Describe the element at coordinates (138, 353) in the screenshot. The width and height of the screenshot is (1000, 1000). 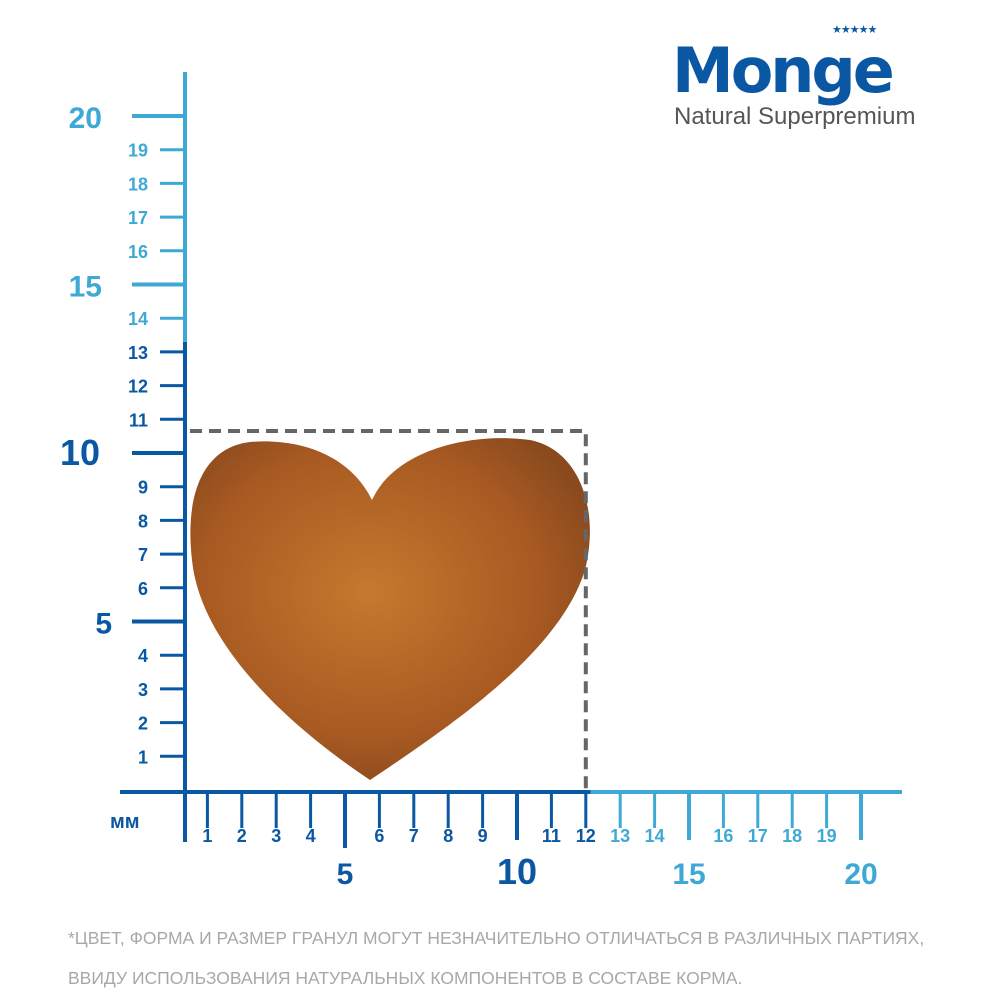
I see `y-tick-label: 13` at that location.